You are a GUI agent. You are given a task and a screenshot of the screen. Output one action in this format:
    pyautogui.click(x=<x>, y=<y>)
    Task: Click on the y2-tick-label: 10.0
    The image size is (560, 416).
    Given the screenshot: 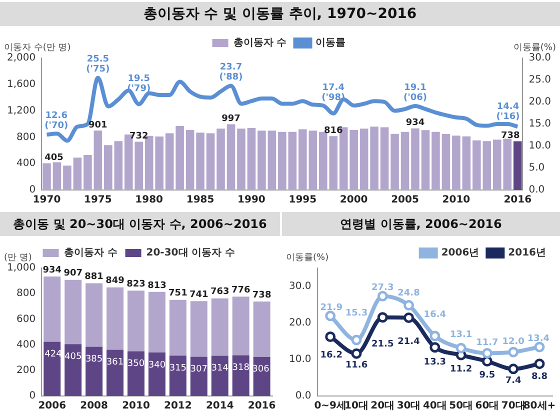 What is the action you would take?
    pyautogui.click(x=539, y=146)
    